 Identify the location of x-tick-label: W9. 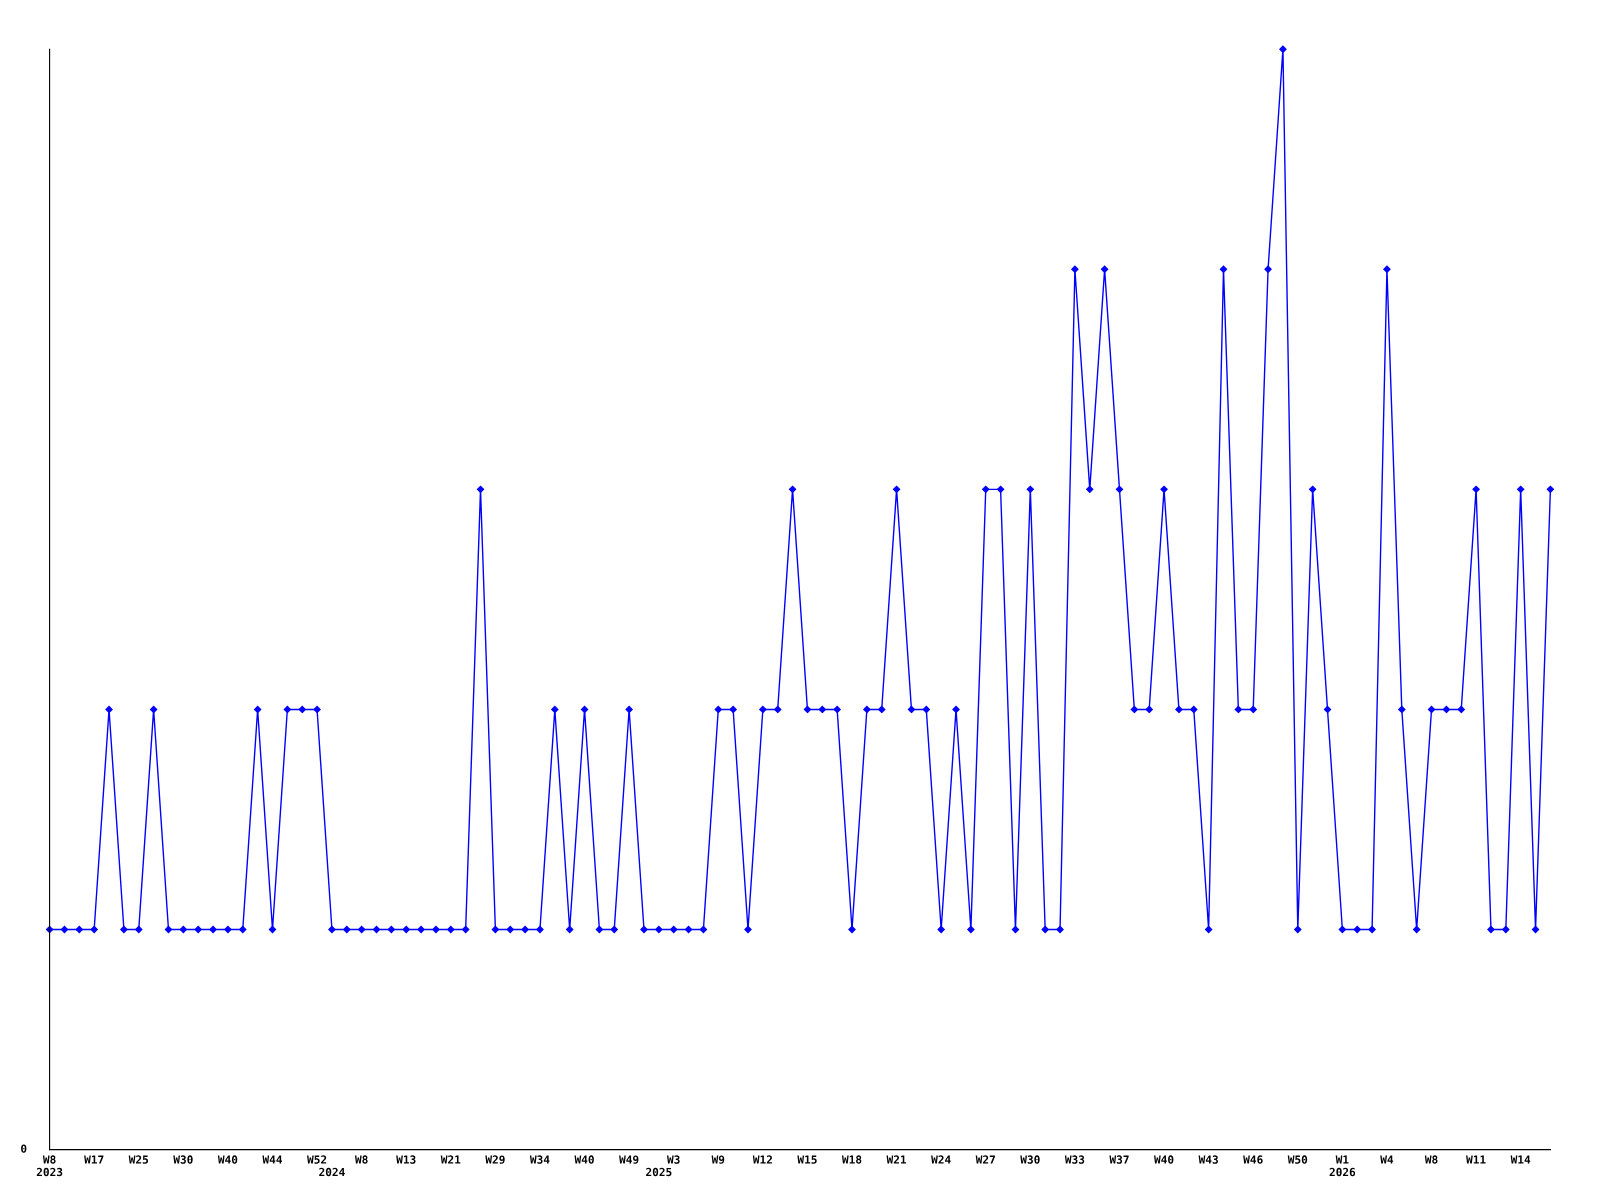
(718, 1159).